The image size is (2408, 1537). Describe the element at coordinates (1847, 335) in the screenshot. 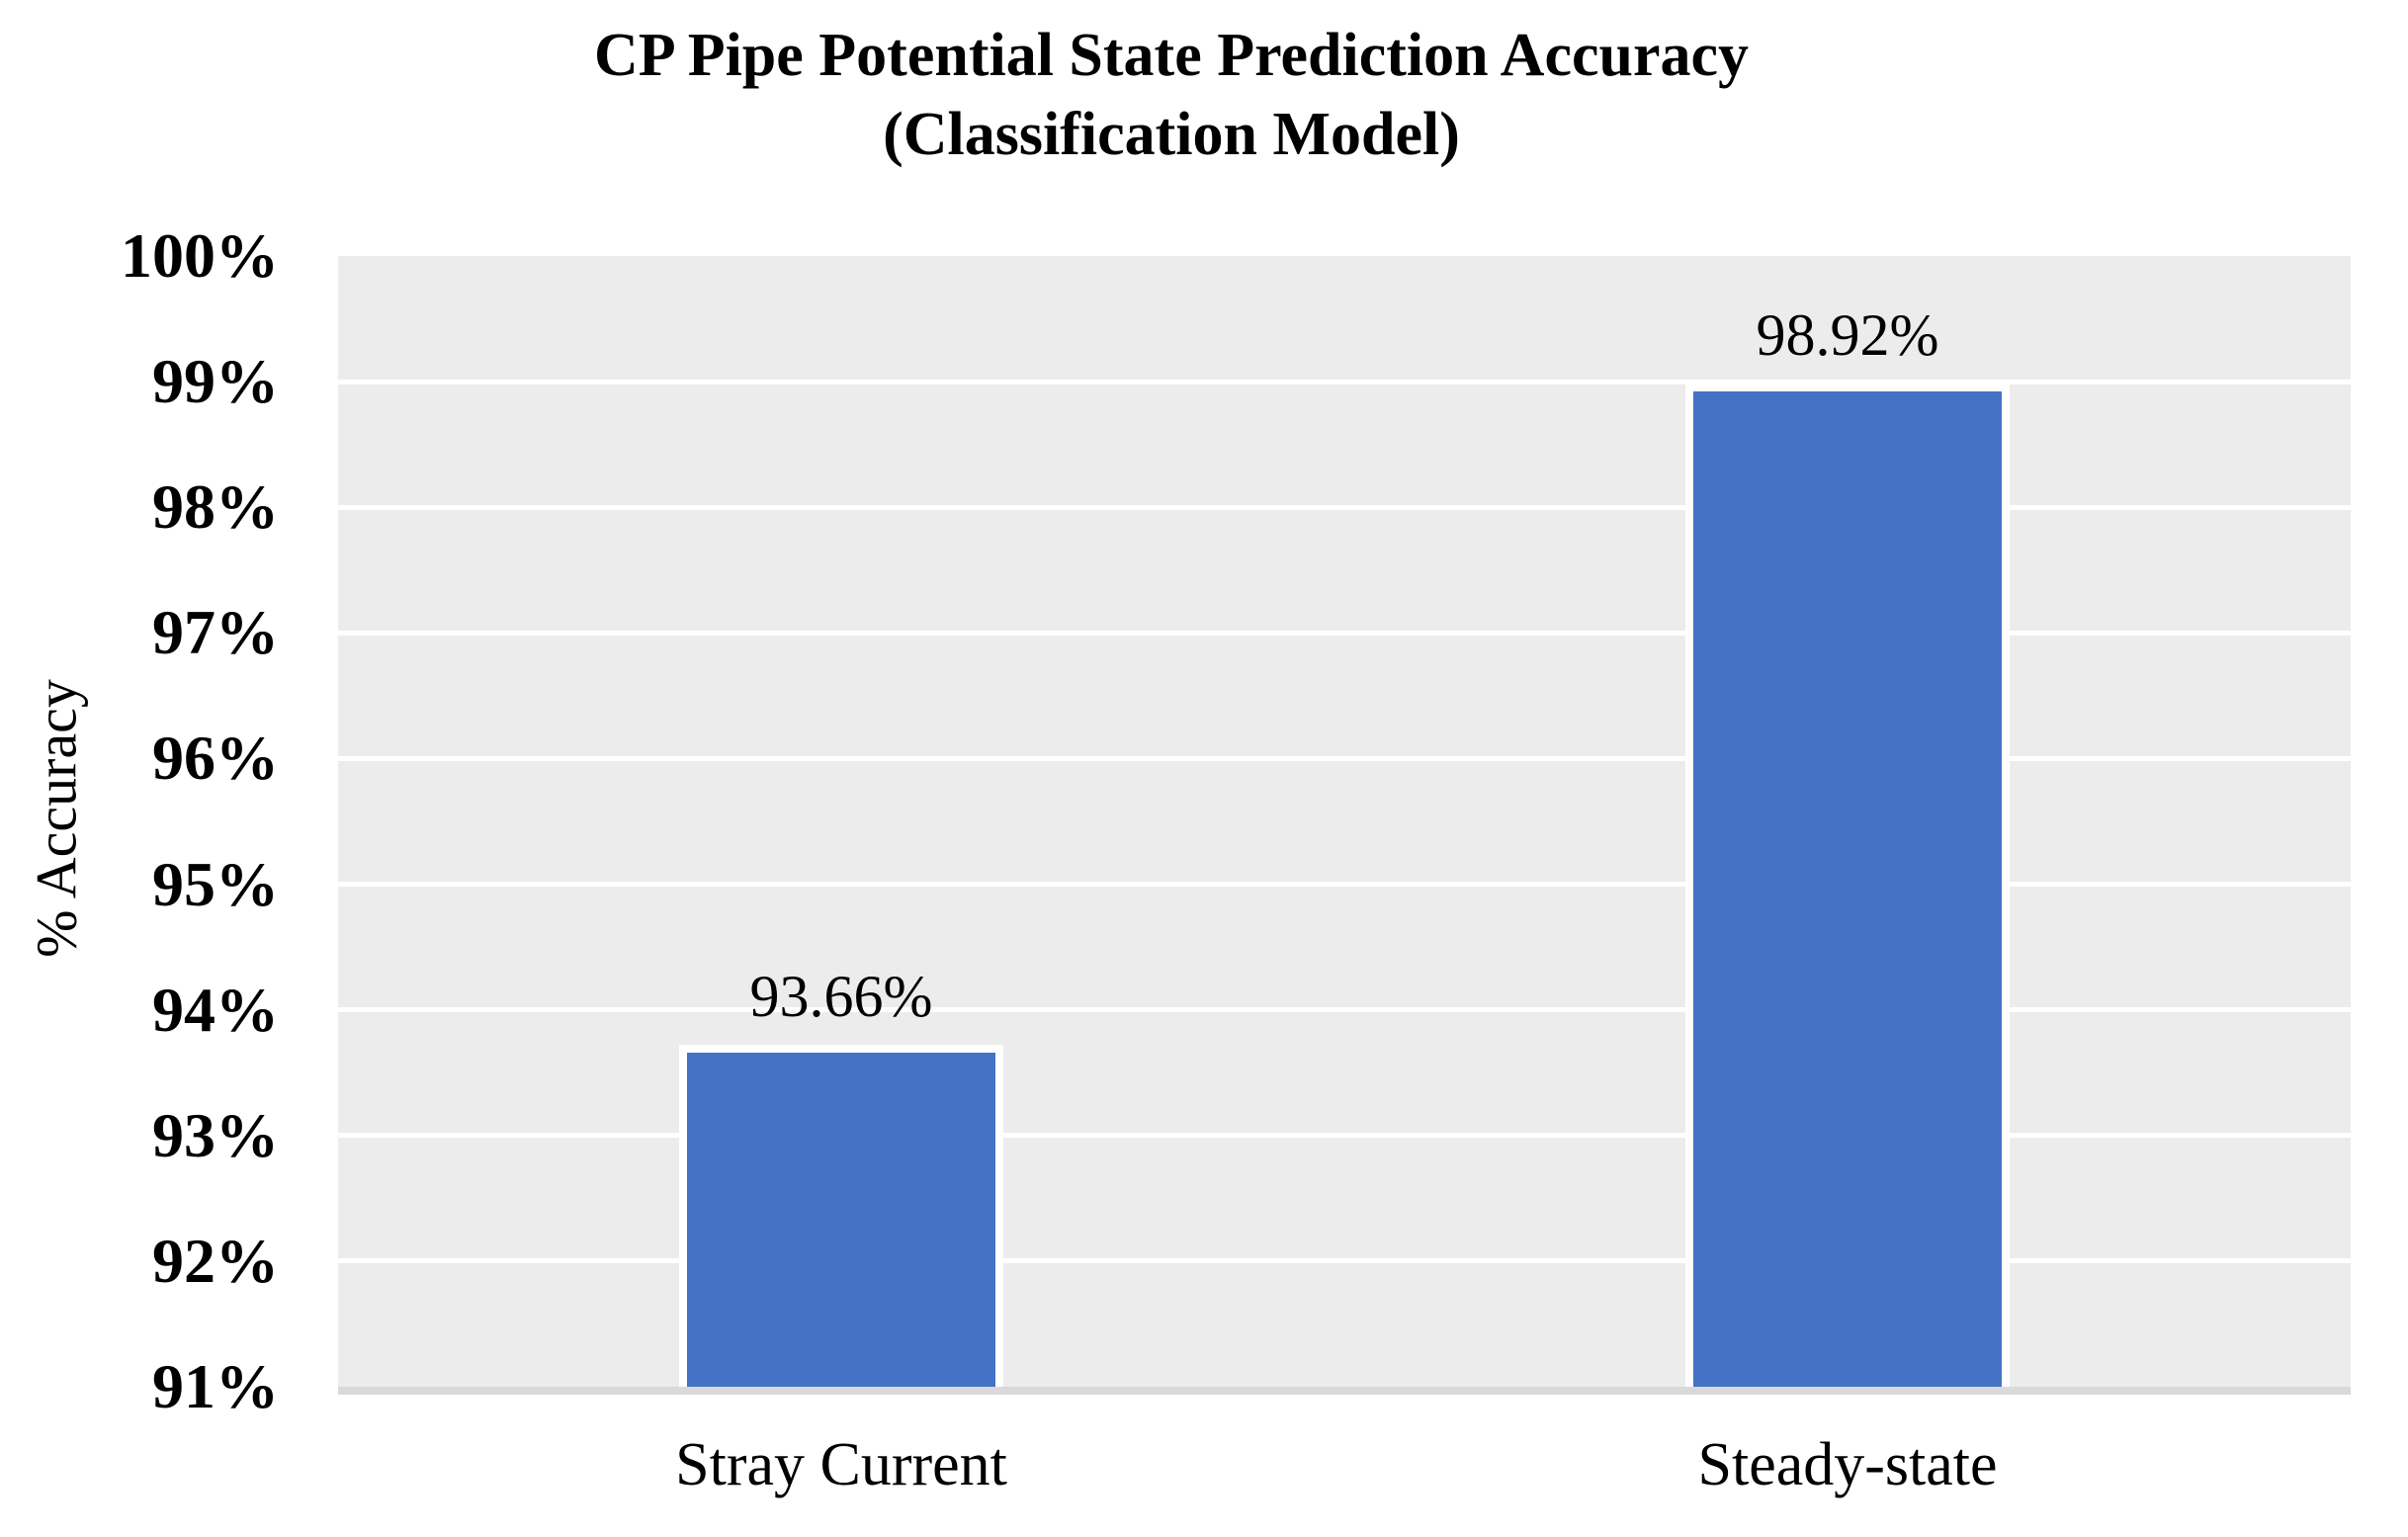

I see `data-label: 98.92%` at that location.